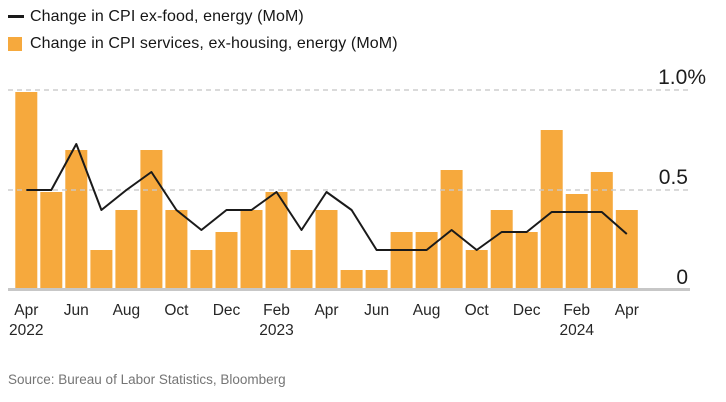 This screenshot has width=726, height=402. Describe the element at coordinates (576, 310) in the screenshot. I see `x-tick-label-feb-2024: Feb` at that location.